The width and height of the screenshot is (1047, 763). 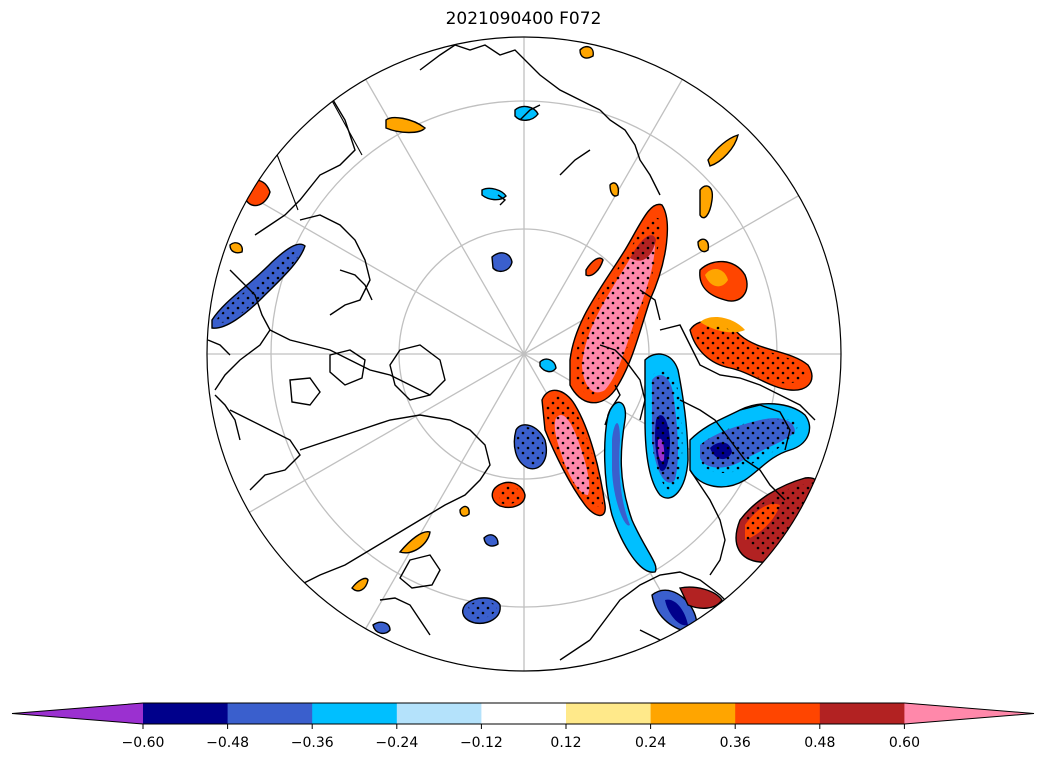 What do you see at coordinates (523, 19) in the screenshot?
I see `map-title: 2021090400 F072` at bounding box center [523, 19].